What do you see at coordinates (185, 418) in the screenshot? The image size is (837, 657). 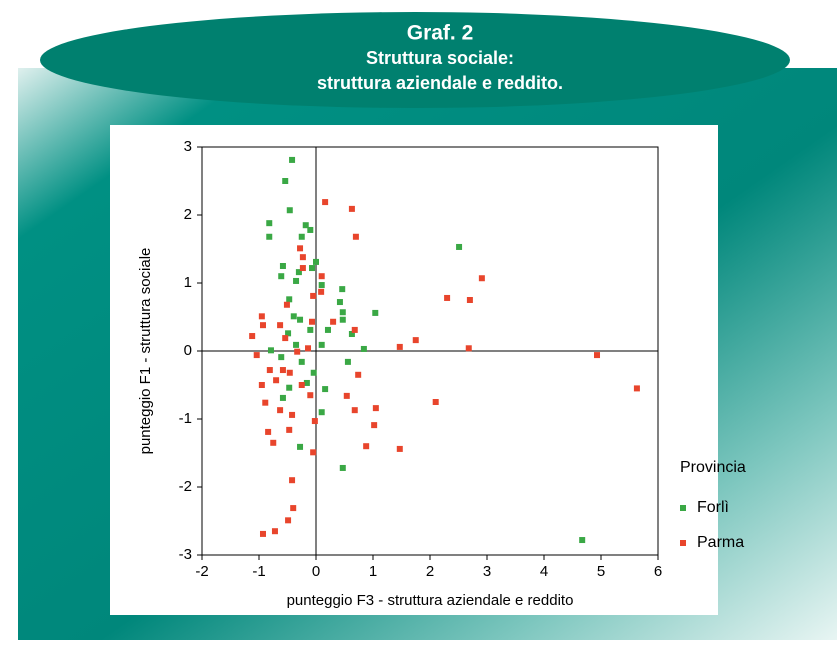 I see `y-tick-label: -1` at bounding box center [185, 418].